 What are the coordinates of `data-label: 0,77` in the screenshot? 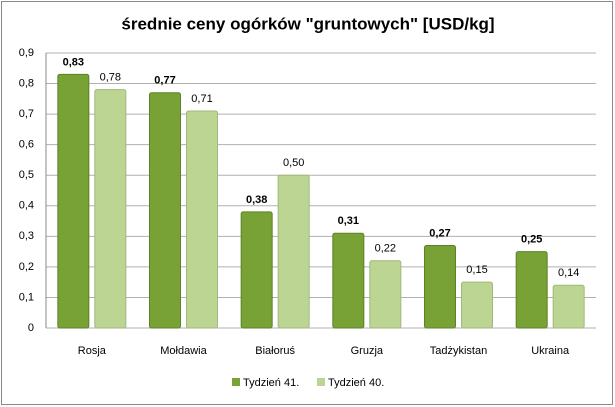 It's located at (164, 81).